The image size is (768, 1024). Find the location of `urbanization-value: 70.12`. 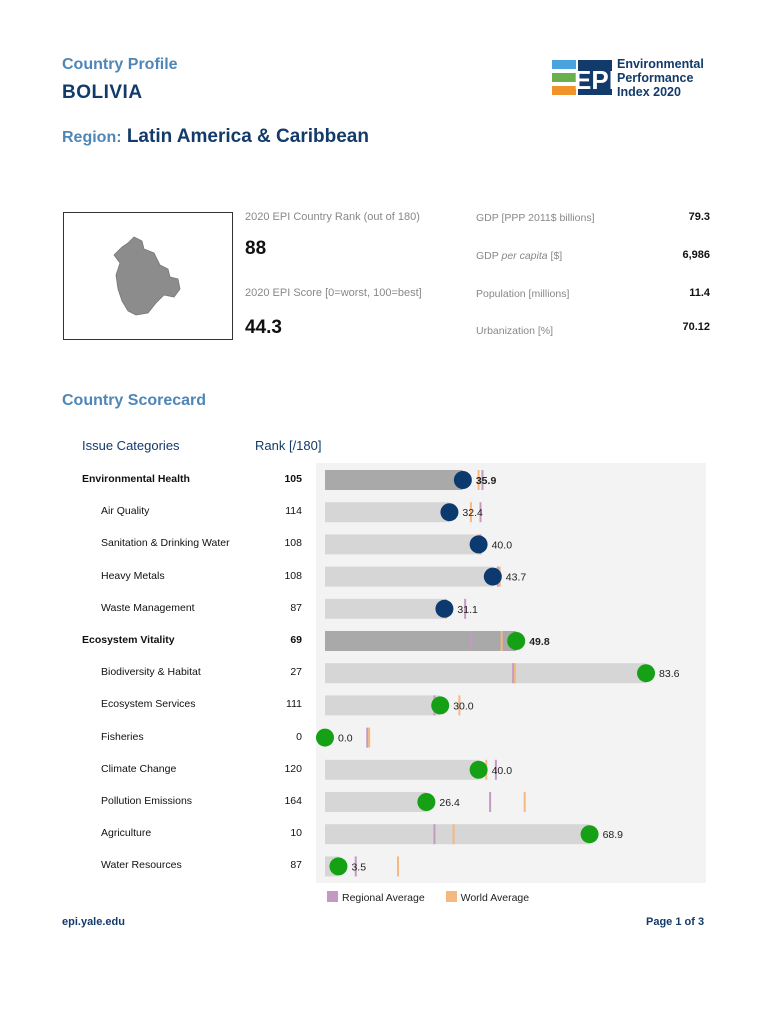

urbanization-value: 70.12 is located at coordinates (696, 327).